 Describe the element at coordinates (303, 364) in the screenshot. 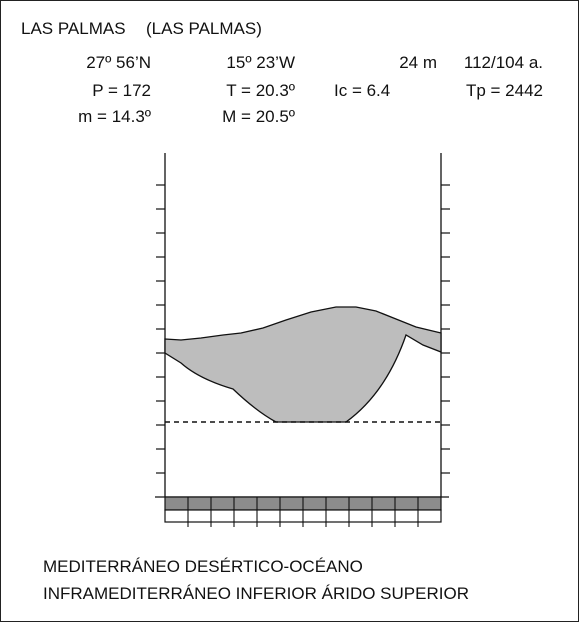

I see `temperature-precipitation-area` at that location.